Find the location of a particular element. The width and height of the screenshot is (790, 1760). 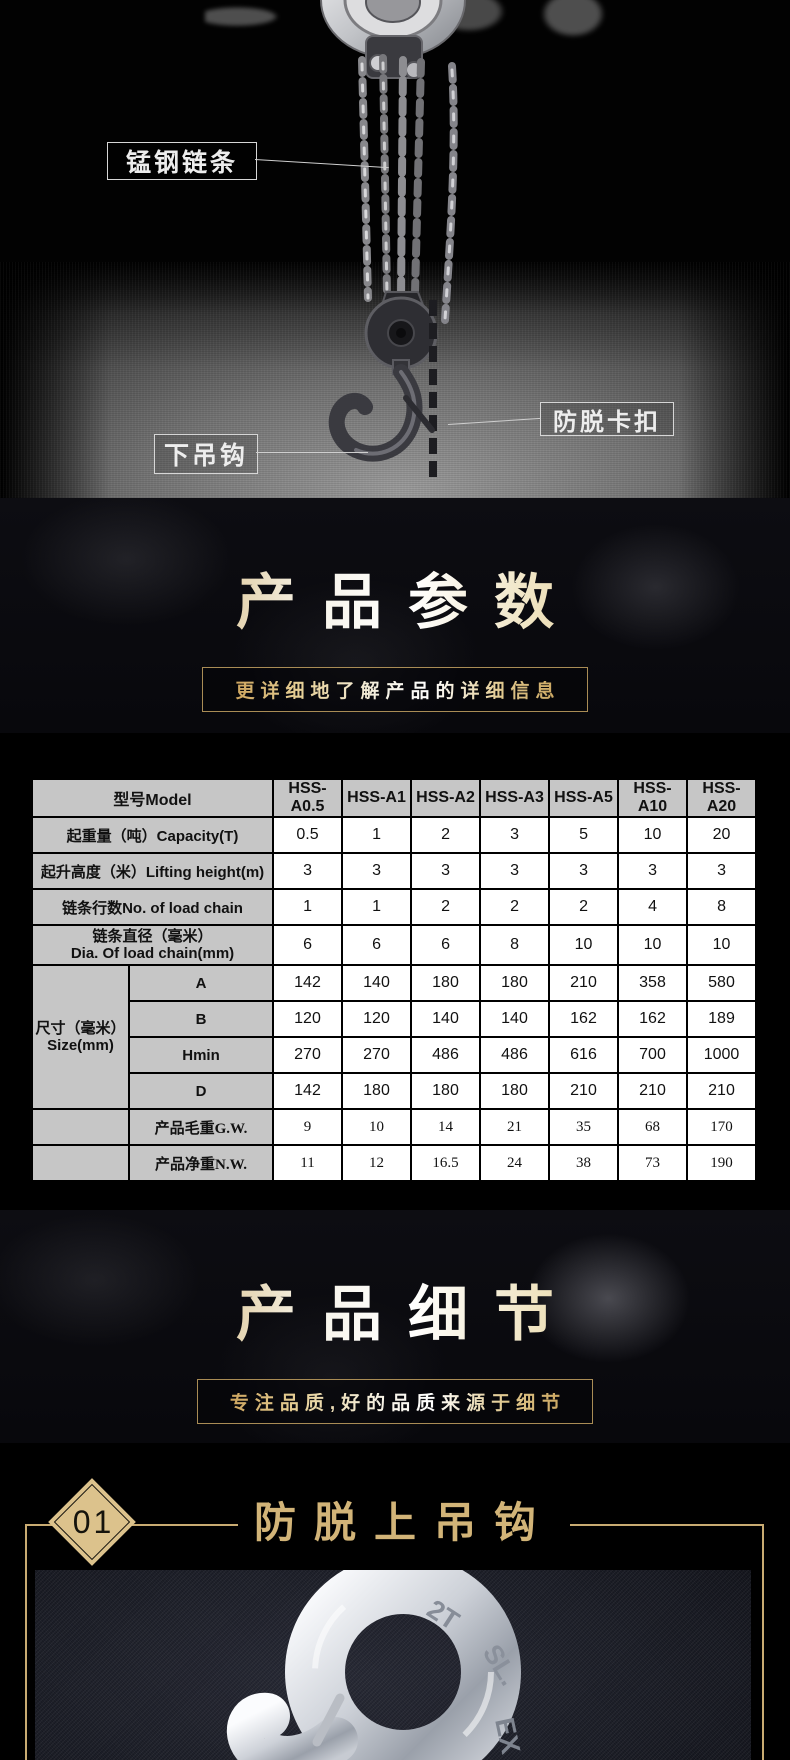

details-banner: 产品细节 专注品质,好的品质来源于细节 is located at coordinates (395, 1326).